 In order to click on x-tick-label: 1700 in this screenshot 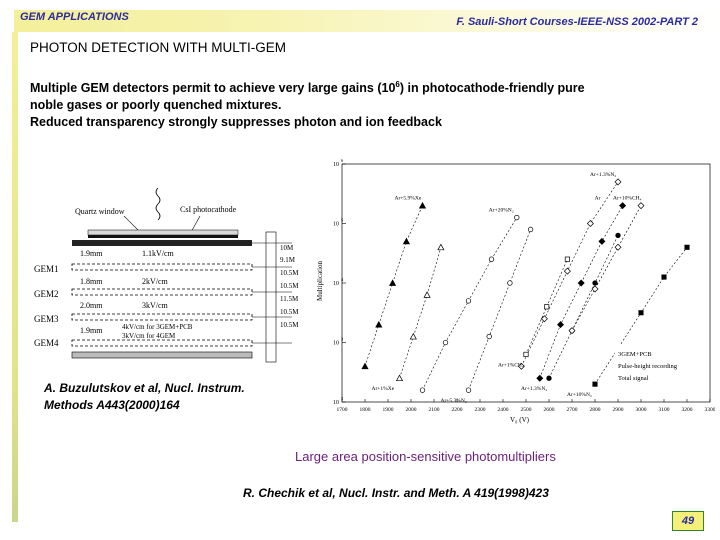, I will do `click(342, 410)`.